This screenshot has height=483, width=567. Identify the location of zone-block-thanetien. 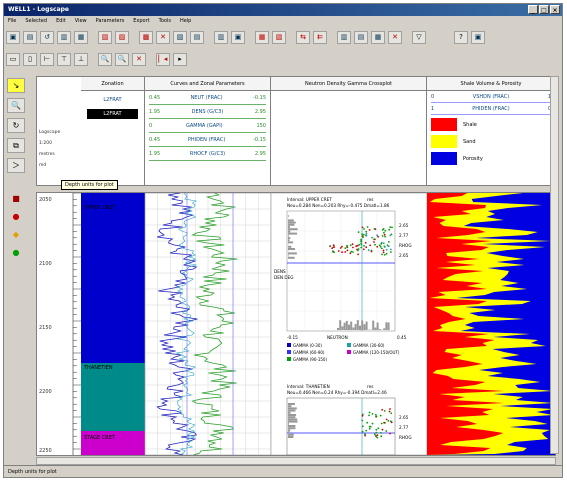
(113, 397).